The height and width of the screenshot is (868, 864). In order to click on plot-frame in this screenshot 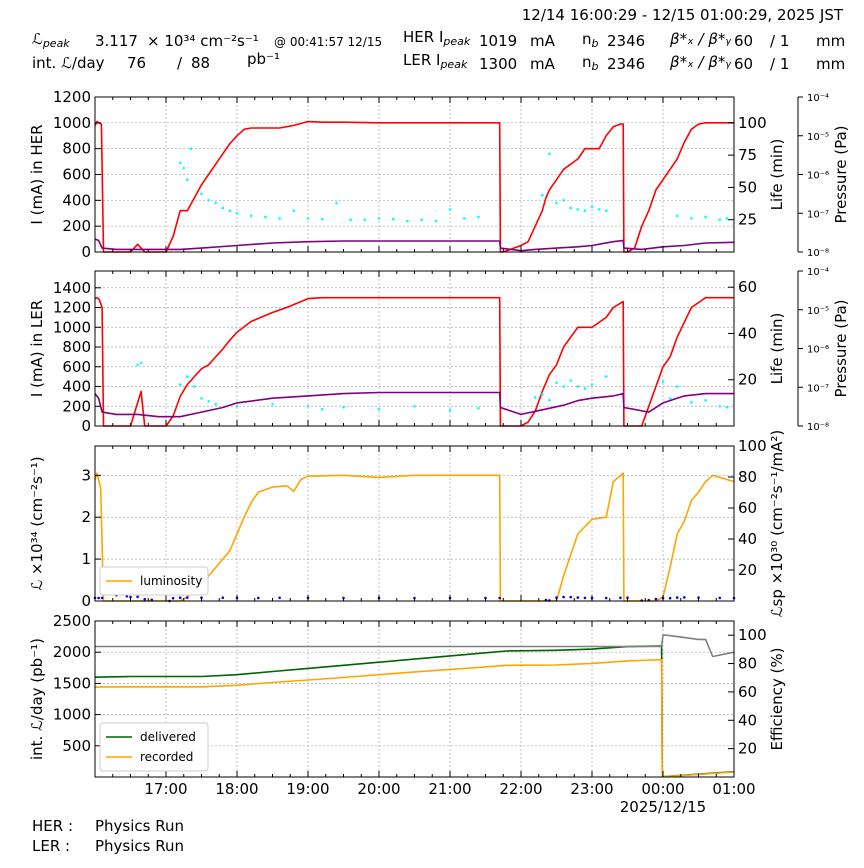, I will do `click(414, 174)`.